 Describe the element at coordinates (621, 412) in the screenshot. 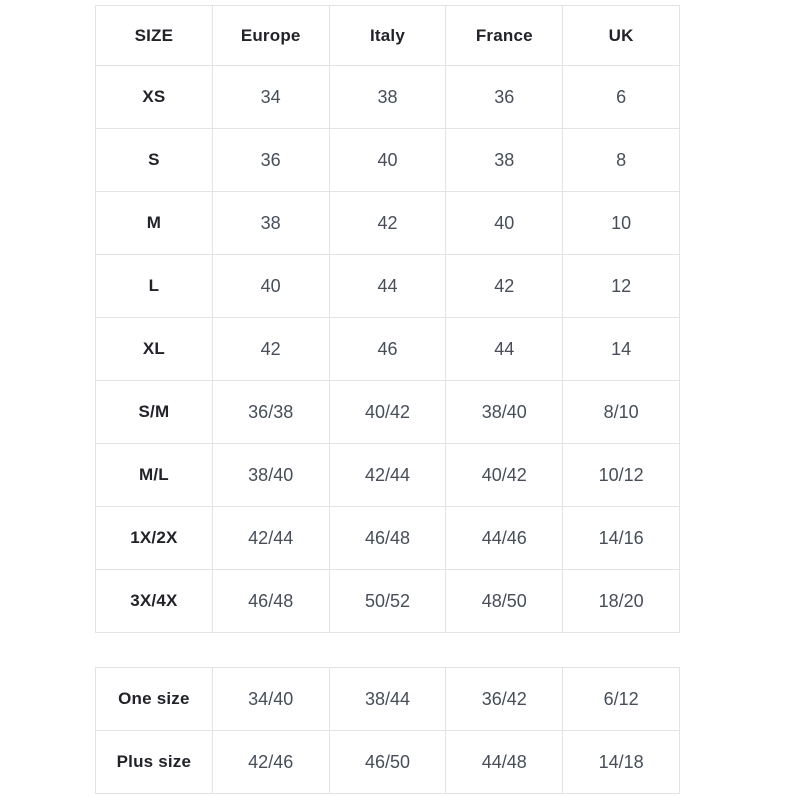

I see `size-value: 8/10` at that location.